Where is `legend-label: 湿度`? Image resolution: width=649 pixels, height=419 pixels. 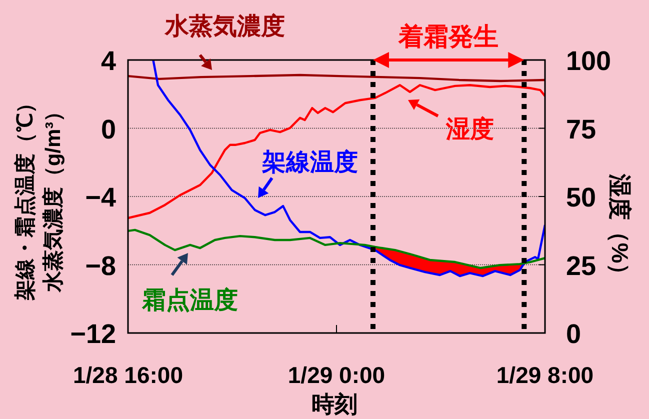 legend-label: 湿度 is located at coordinates (469, 129).